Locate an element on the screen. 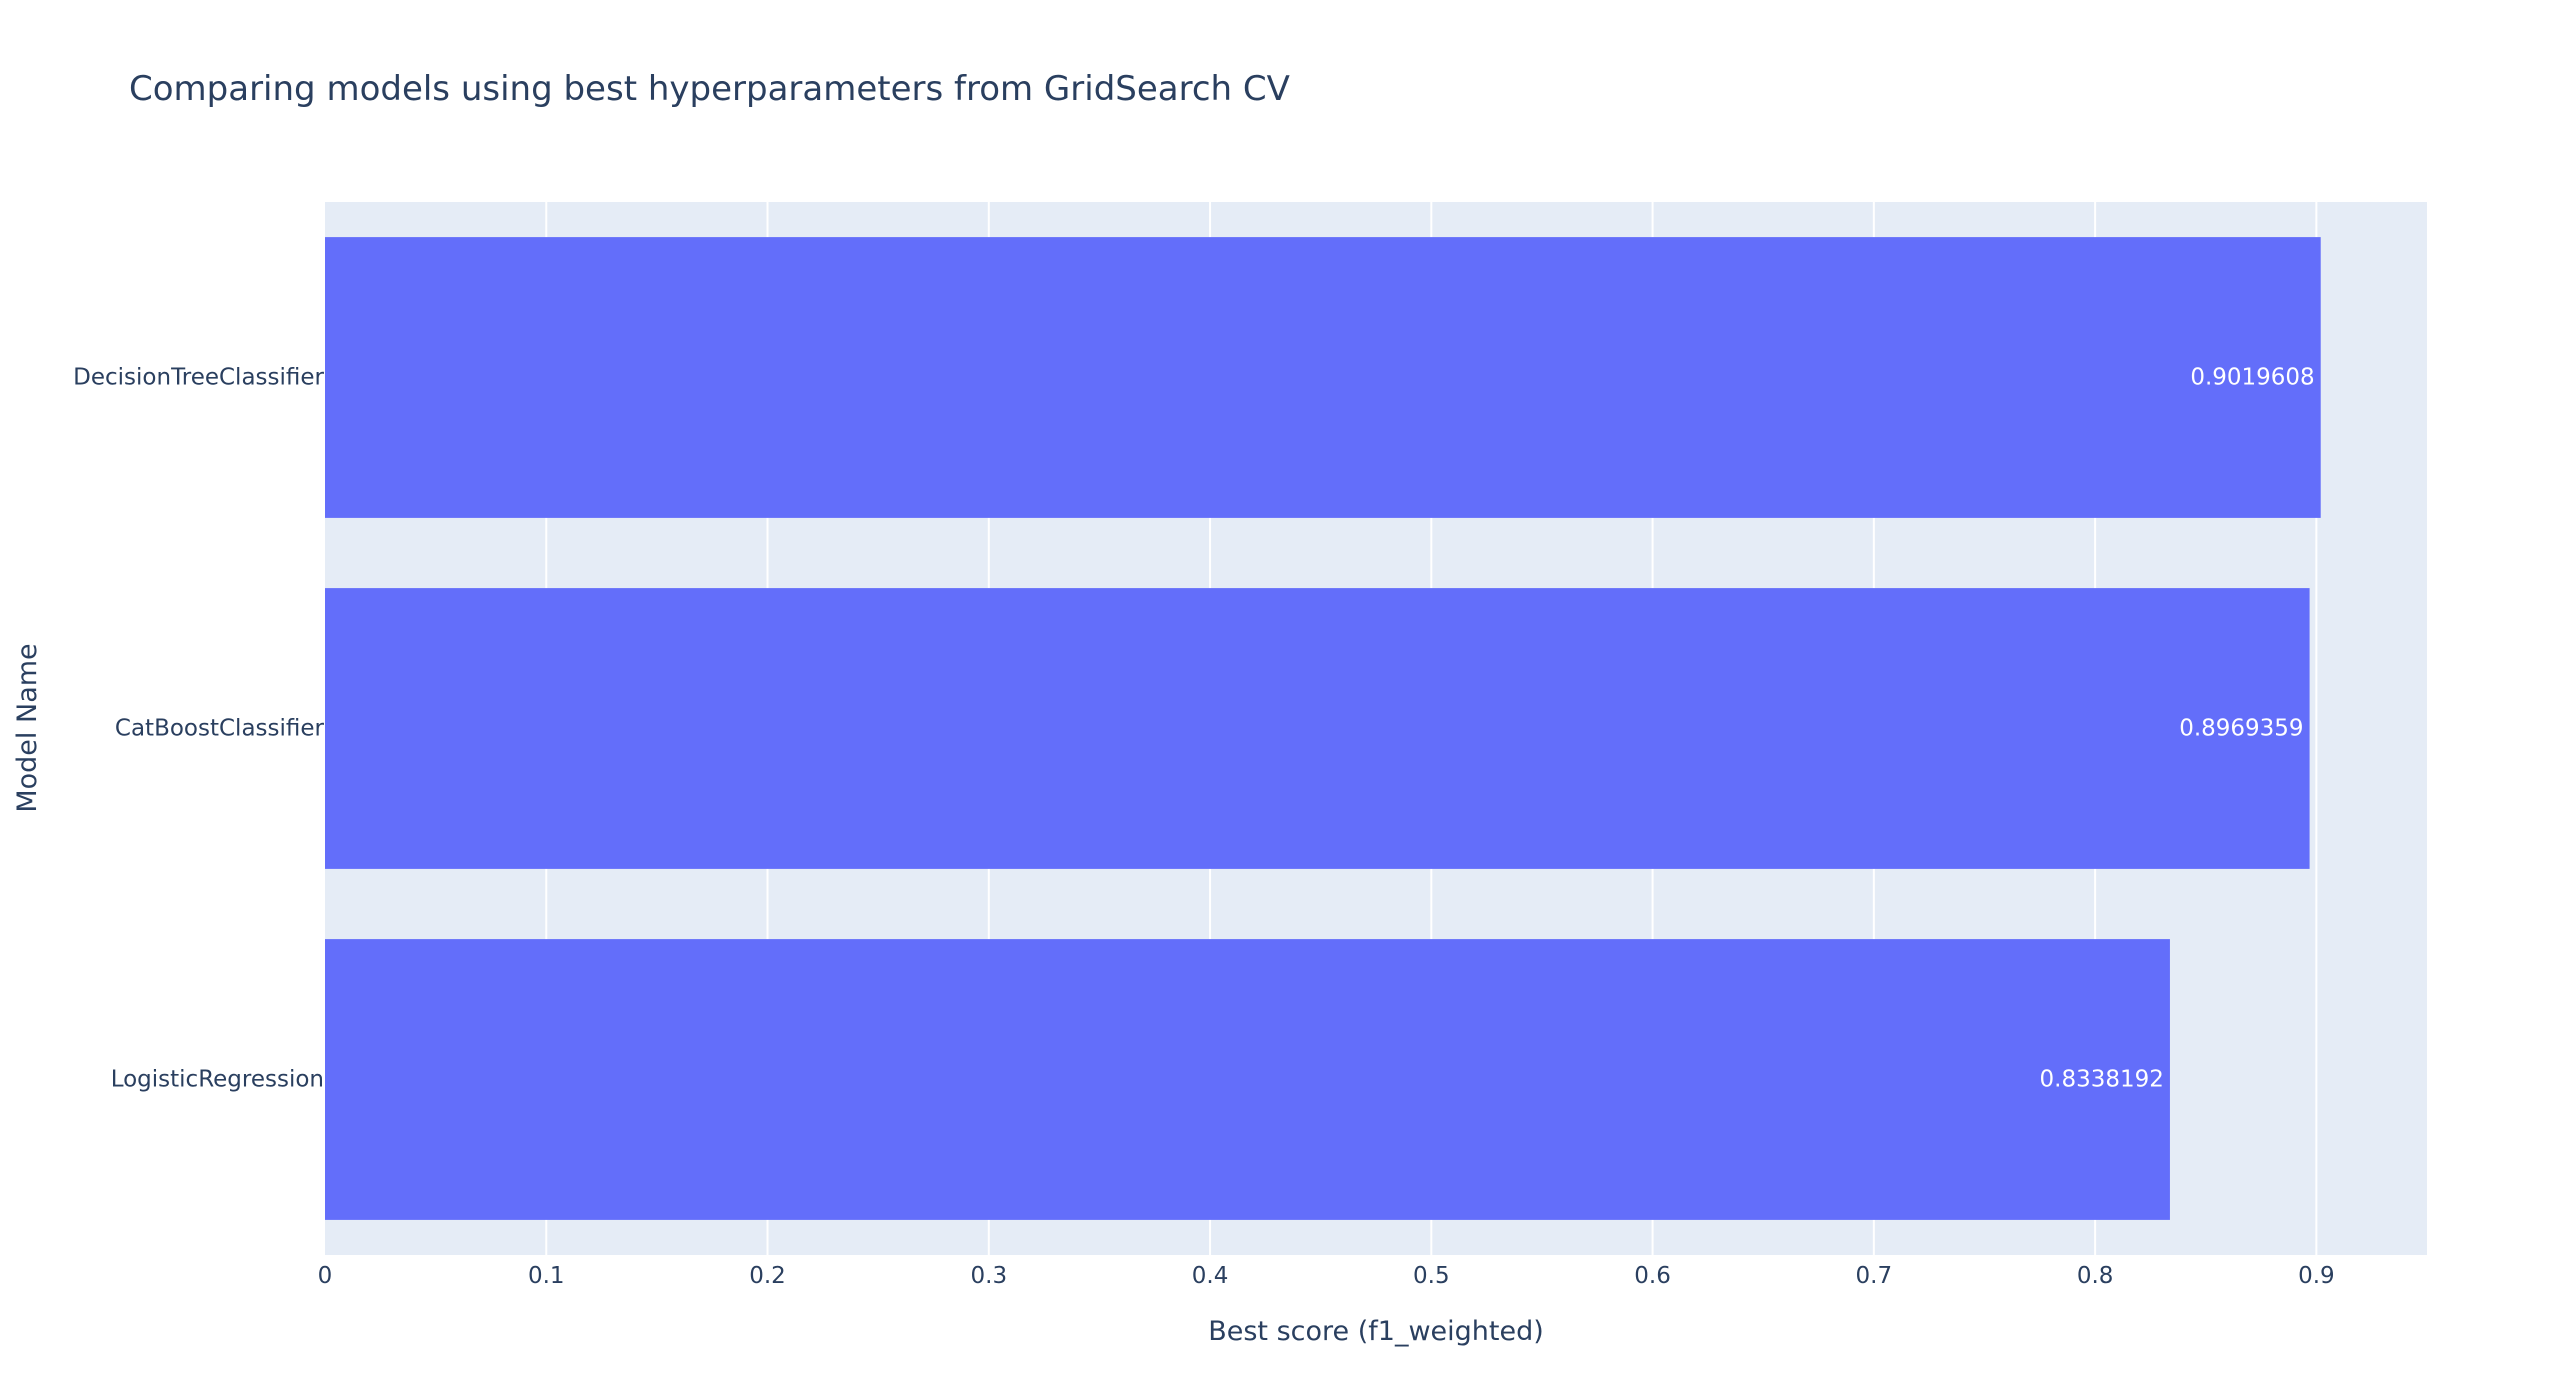 This screenshot has width=2560, height=1400. bar-LogisticRegression is located at coordinates (1247, 1079).